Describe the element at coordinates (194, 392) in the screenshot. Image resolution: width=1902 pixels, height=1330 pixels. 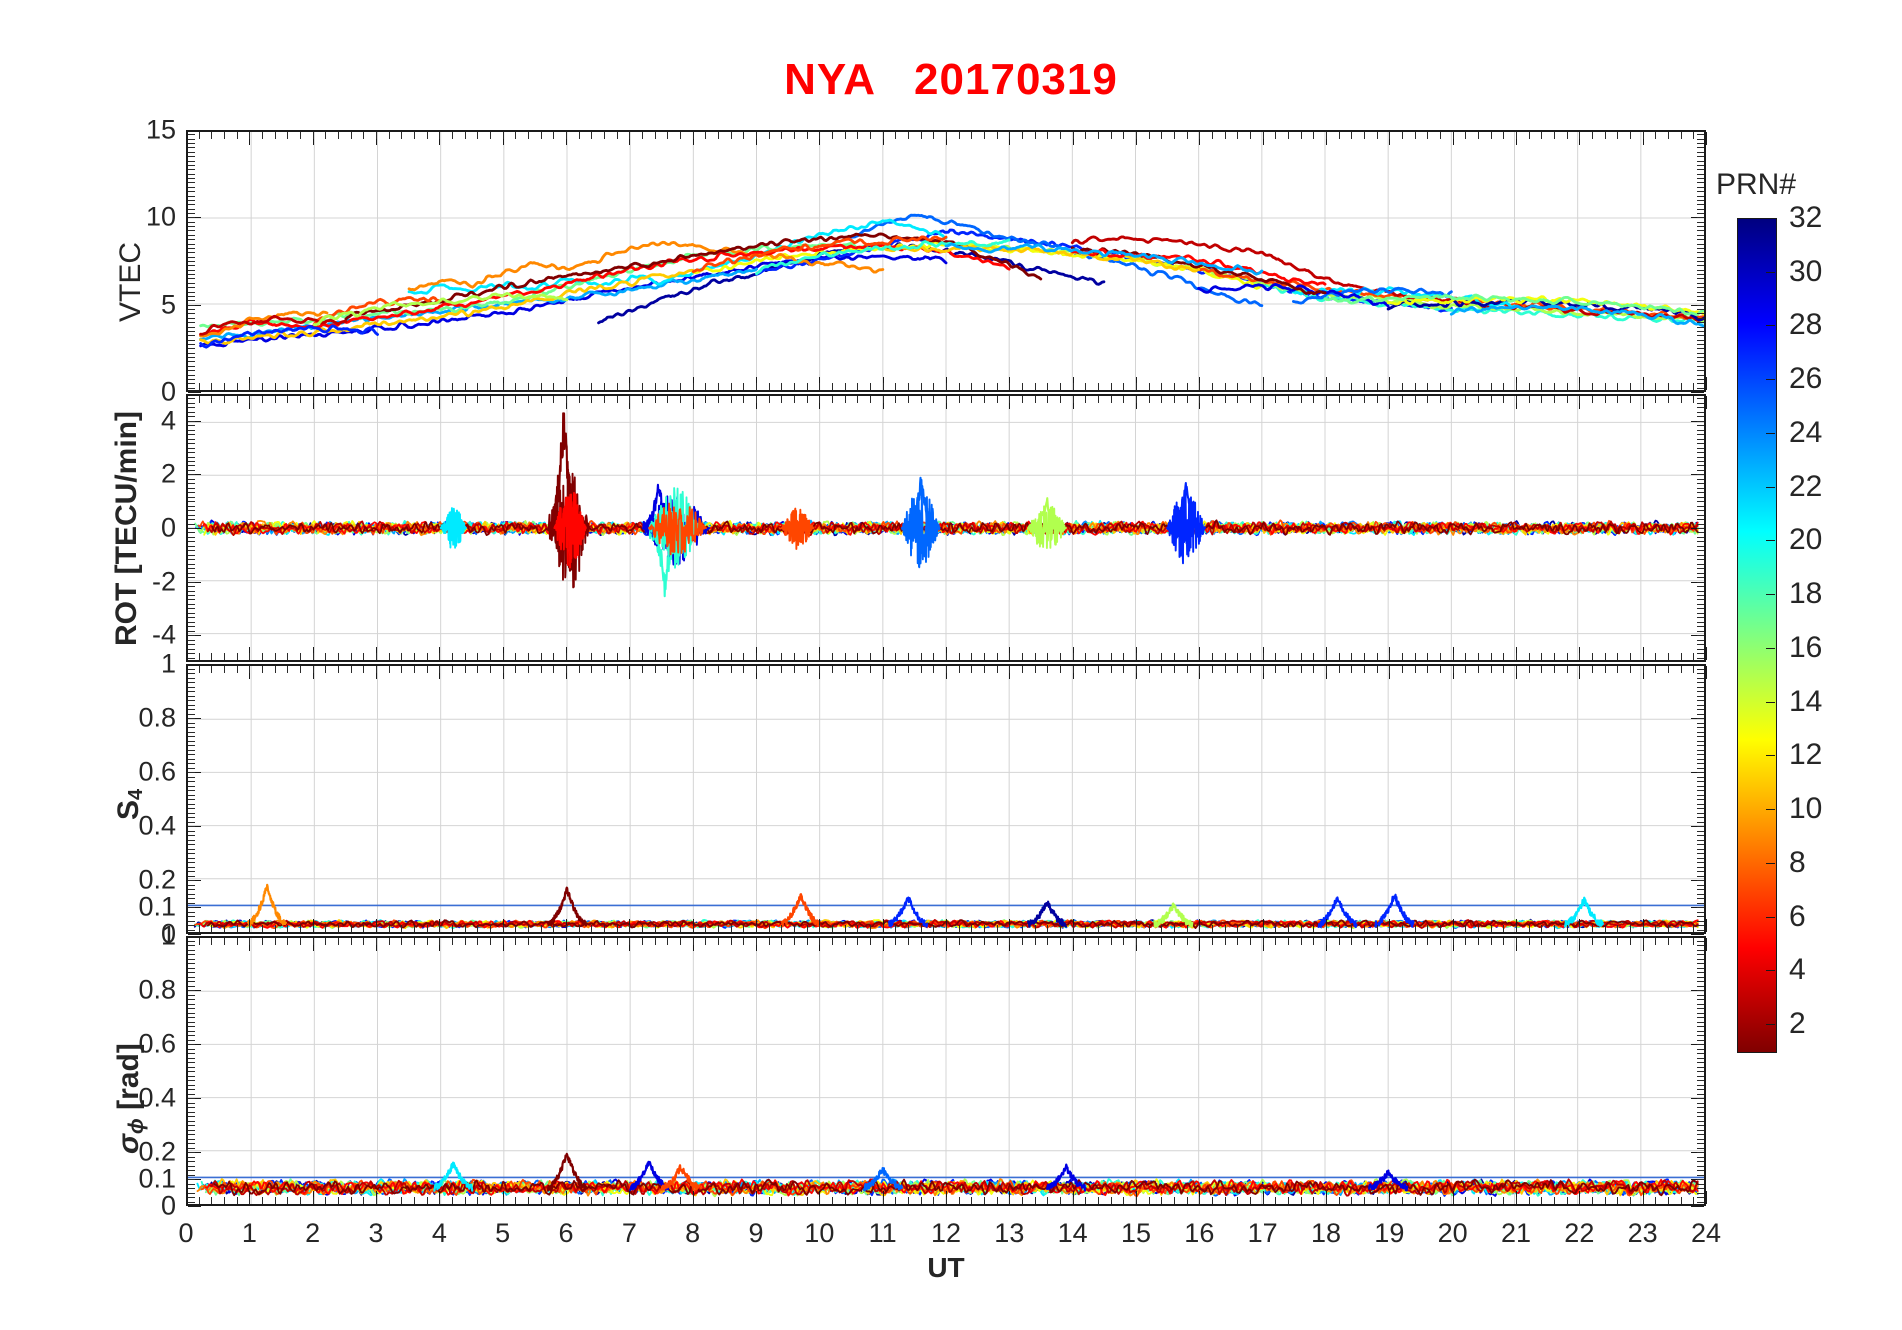
I see `y-tick-vtec` at that location.